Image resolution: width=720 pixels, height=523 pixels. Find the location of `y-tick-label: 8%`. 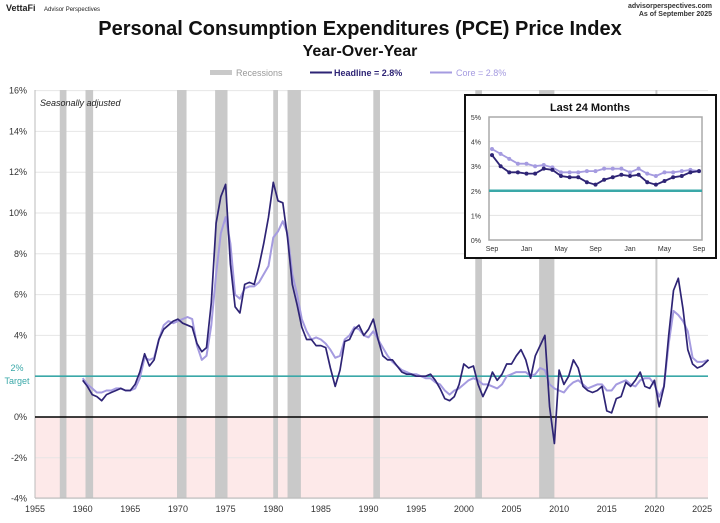

y-tick-label: 8% is located at coordinates (20, 254).